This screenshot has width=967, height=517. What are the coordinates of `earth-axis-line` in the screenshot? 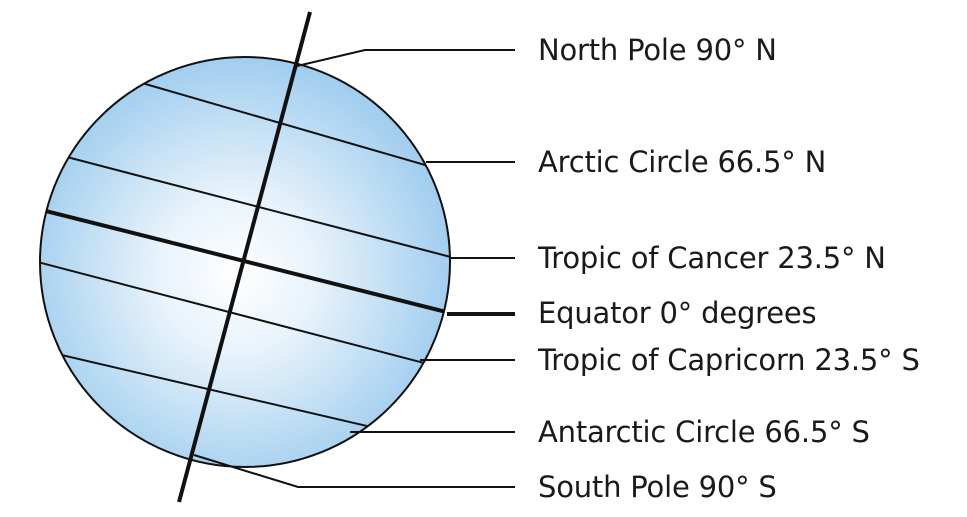 It's located at (244, 257).